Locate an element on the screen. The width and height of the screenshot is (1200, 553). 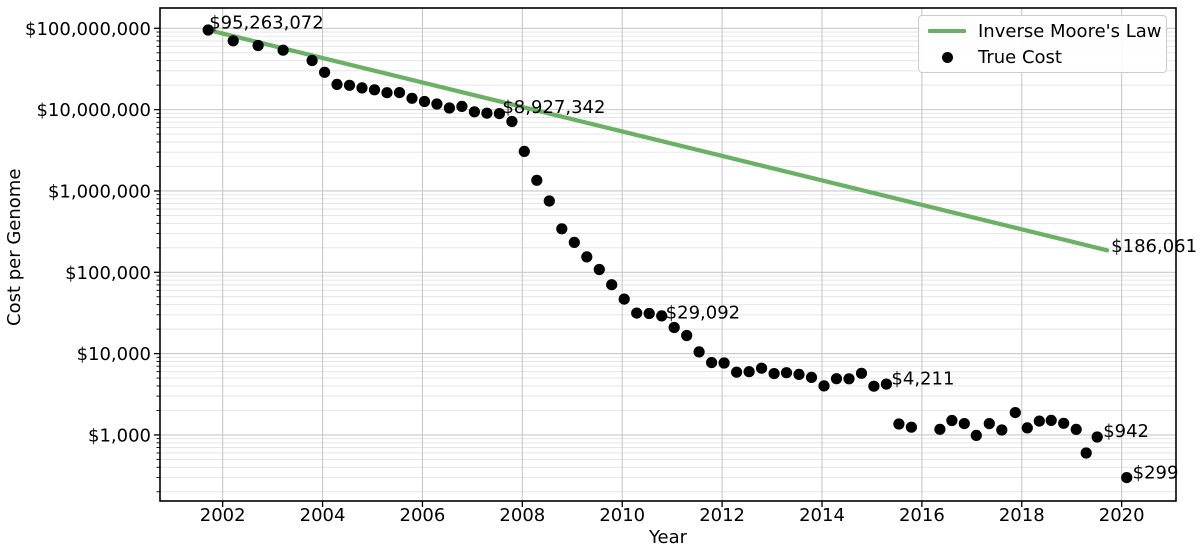
legend-item-inverse-moores-law: Inverse Moore's Law is located at coordinates (1047, 31).